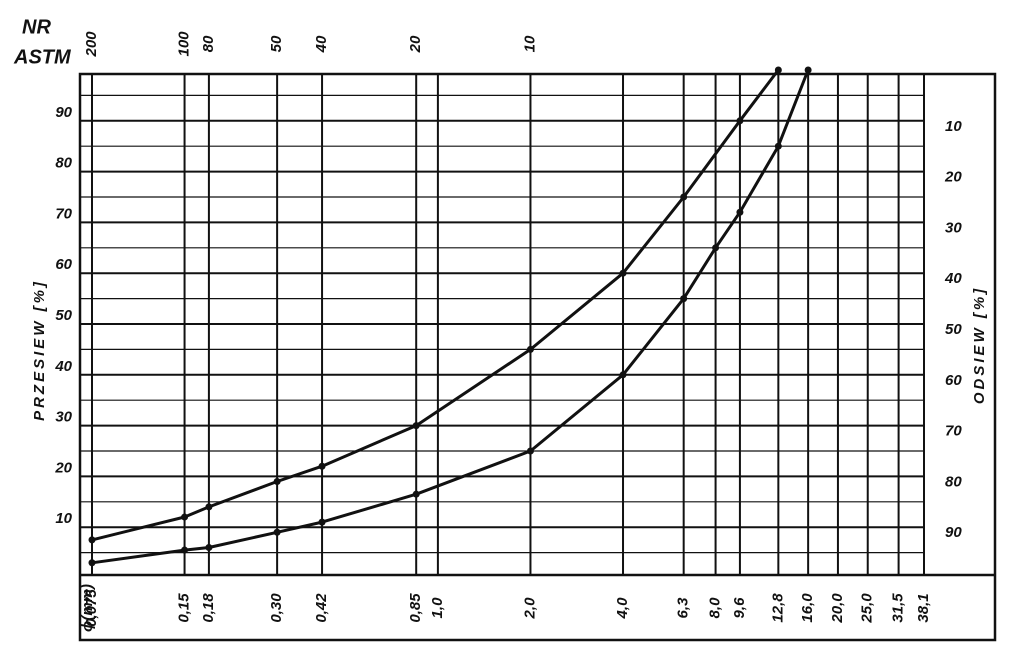 Image resolution: width=1024 pixels, height=660 pixels. What do you see at coordinates (321, 44) in the screenshot?
I see `top-tick-label: 40` at bounding box center [321, 44].